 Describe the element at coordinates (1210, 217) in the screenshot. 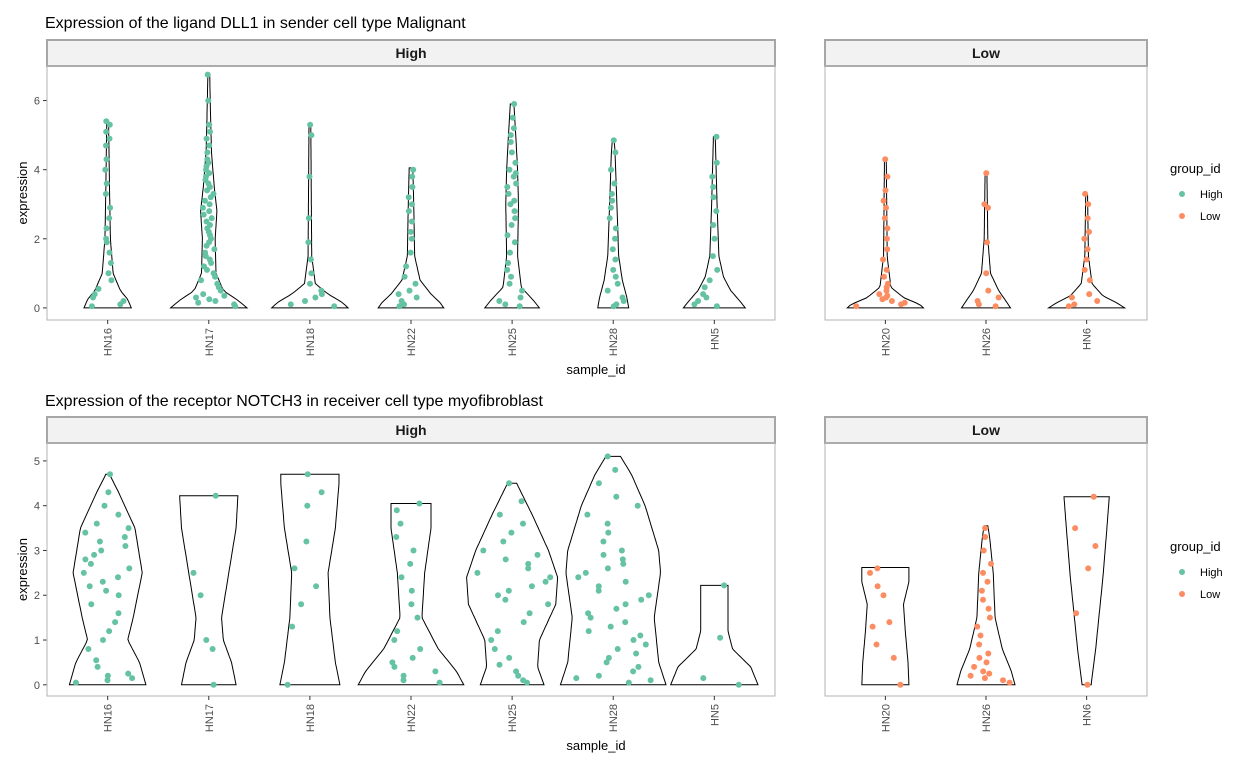

I see `legend-label-low: Low` at that location.